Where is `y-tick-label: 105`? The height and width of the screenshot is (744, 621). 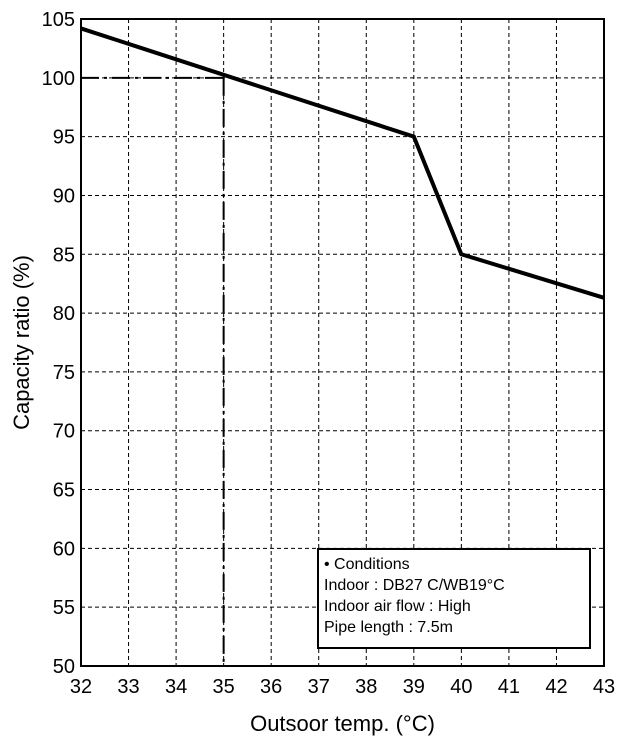
y-tick-label: 105 is located at coordinates (58, 20).